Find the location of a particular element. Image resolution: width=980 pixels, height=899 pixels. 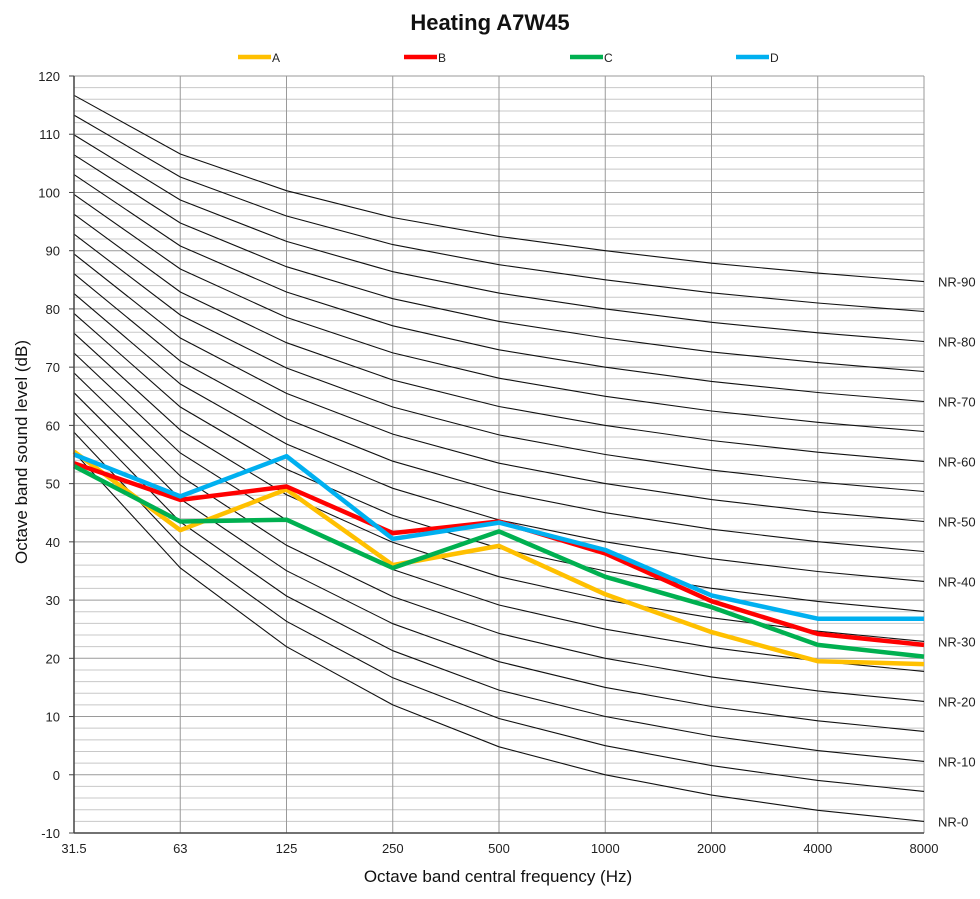

legend-label-c: C is located at coordinates (608, 58).